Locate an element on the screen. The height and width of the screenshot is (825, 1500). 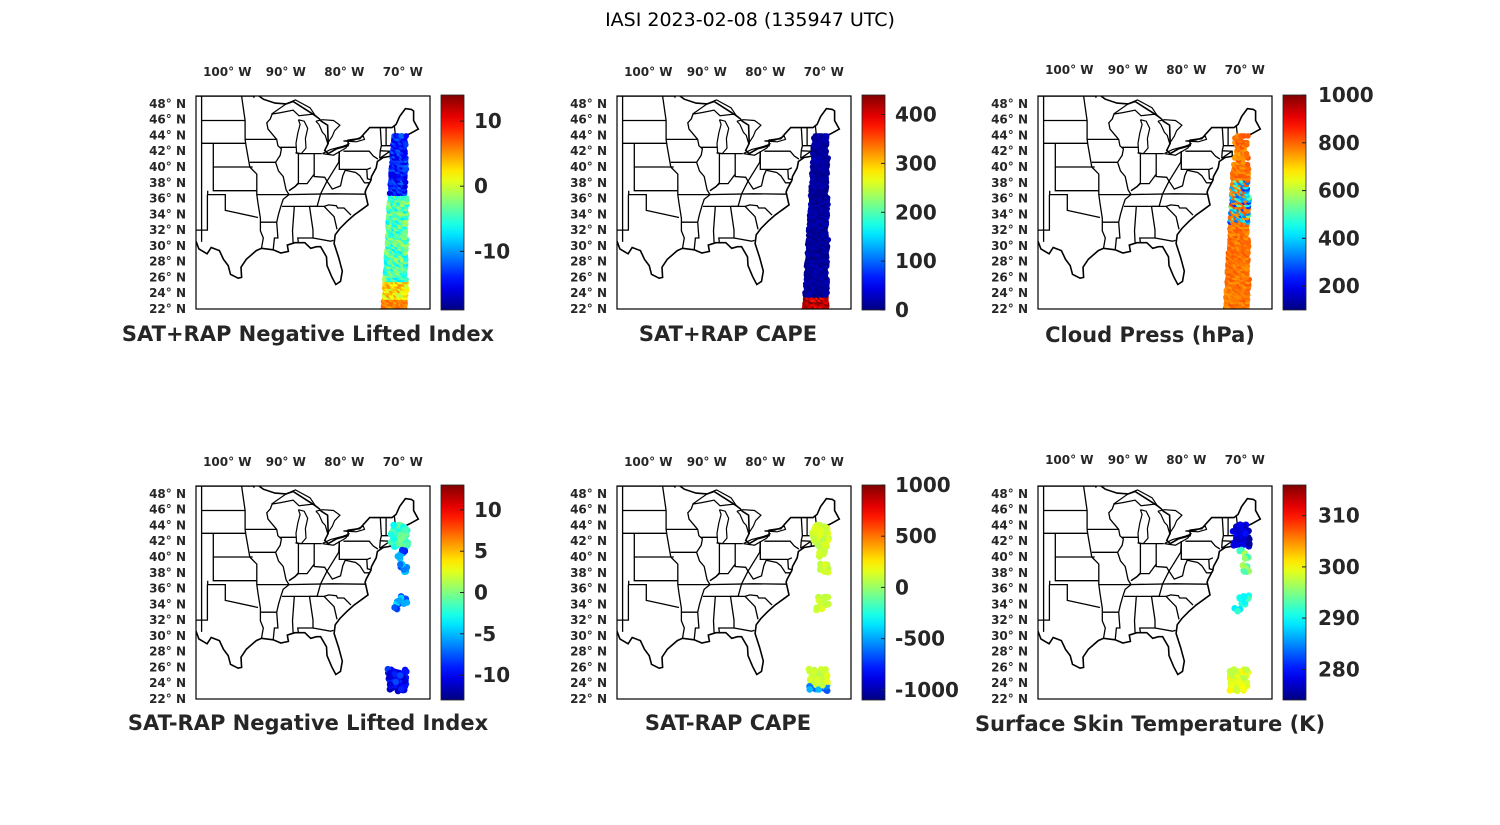
coastline is located at coordinates (1150, 191).